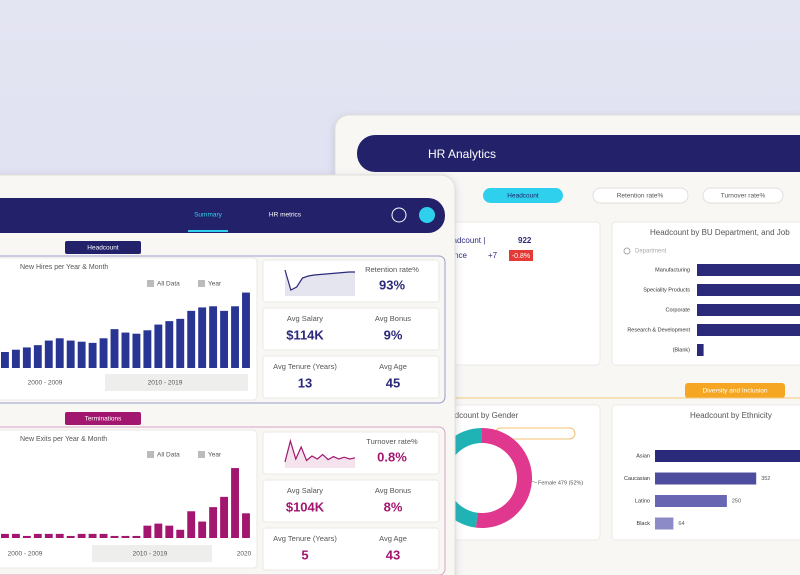 The height and width of the screenshot is (575, 800). I want to click on tab-active, so click(523, 195).